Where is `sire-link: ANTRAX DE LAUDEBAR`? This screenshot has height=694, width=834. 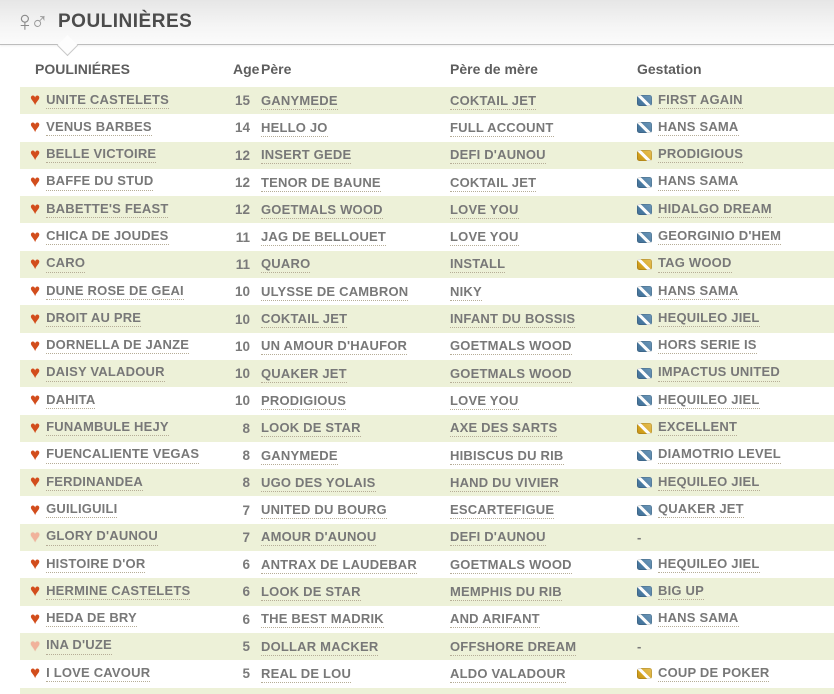
sire-link: ANTRAX DE LAUDEBAR is located at coordinates (339, 565).